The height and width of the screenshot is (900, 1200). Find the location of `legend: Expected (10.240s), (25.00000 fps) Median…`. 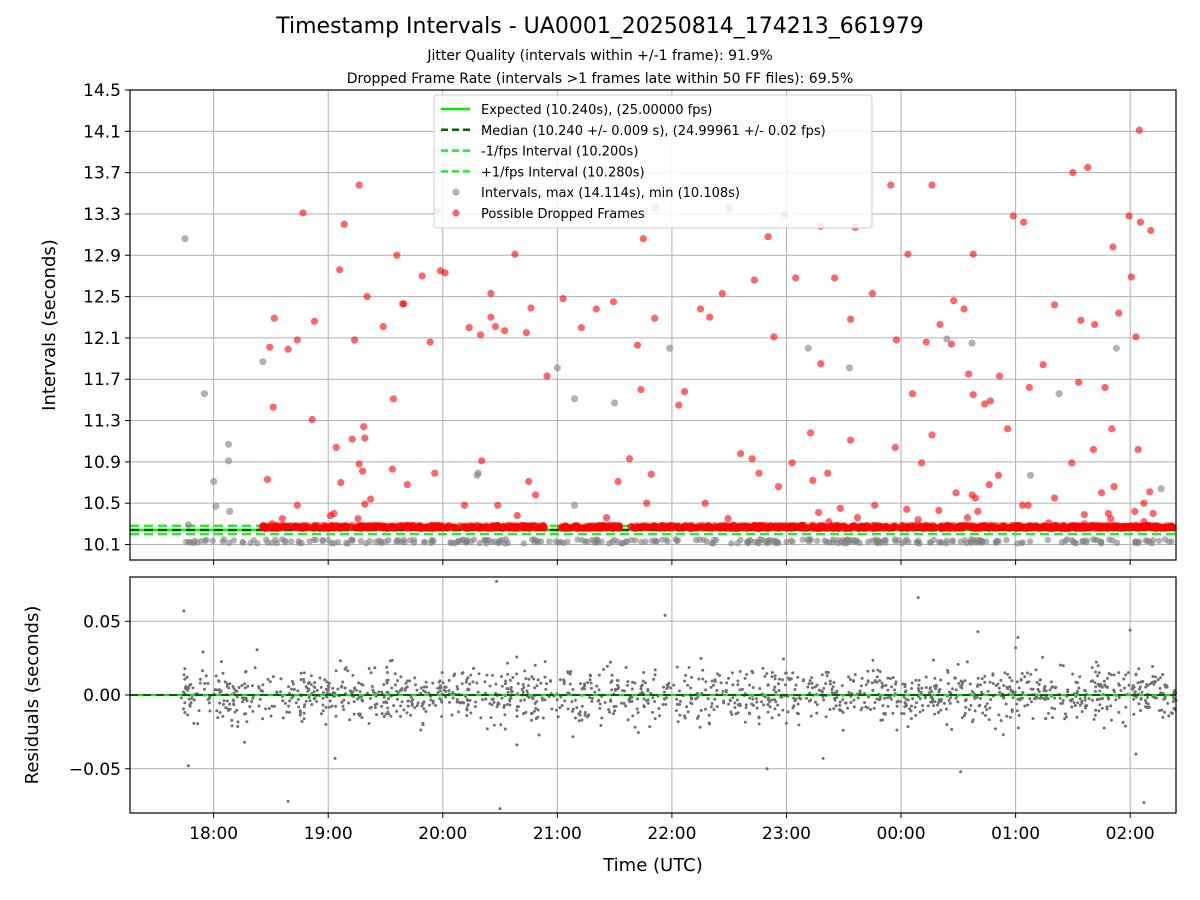

legend: Expected (10.240s), (25.00000 fps) Median… is located at coordinates (653, 161).